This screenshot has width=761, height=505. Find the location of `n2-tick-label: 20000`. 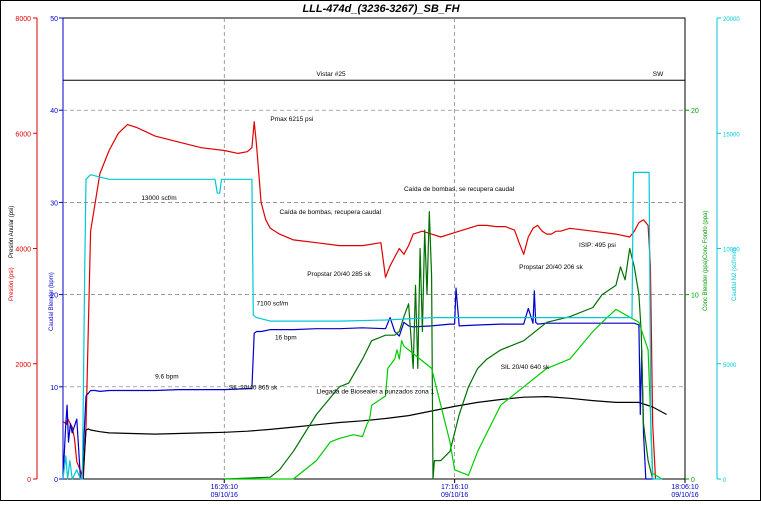

n2-tick-label: 20000 is located at coordinates (731, 20).